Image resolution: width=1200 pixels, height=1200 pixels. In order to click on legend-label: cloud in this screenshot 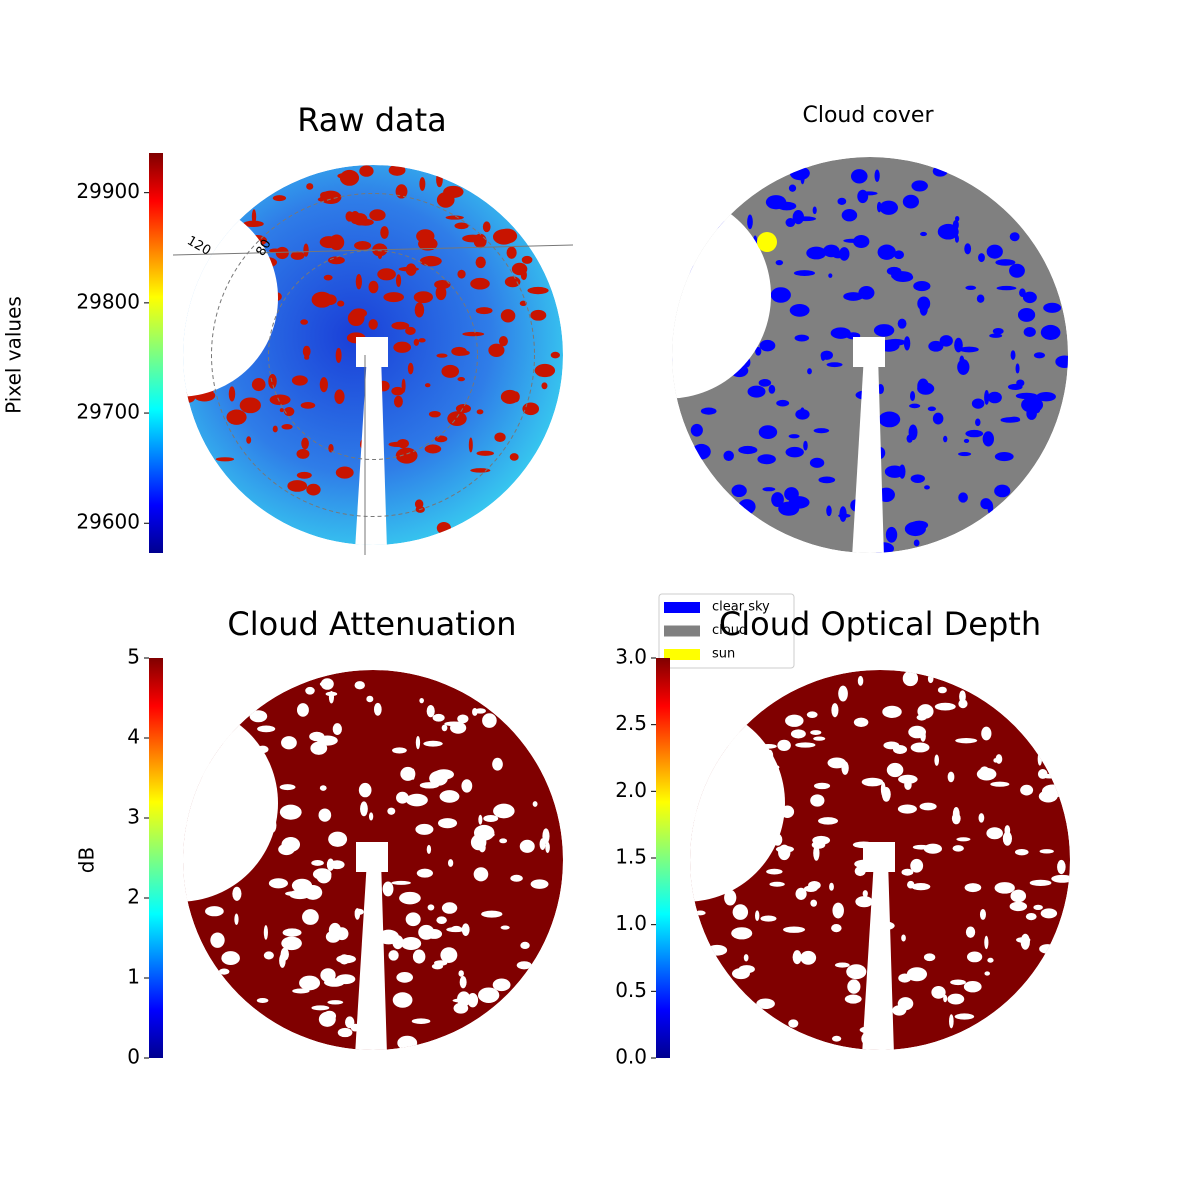, I will do `click(729, 630)`.